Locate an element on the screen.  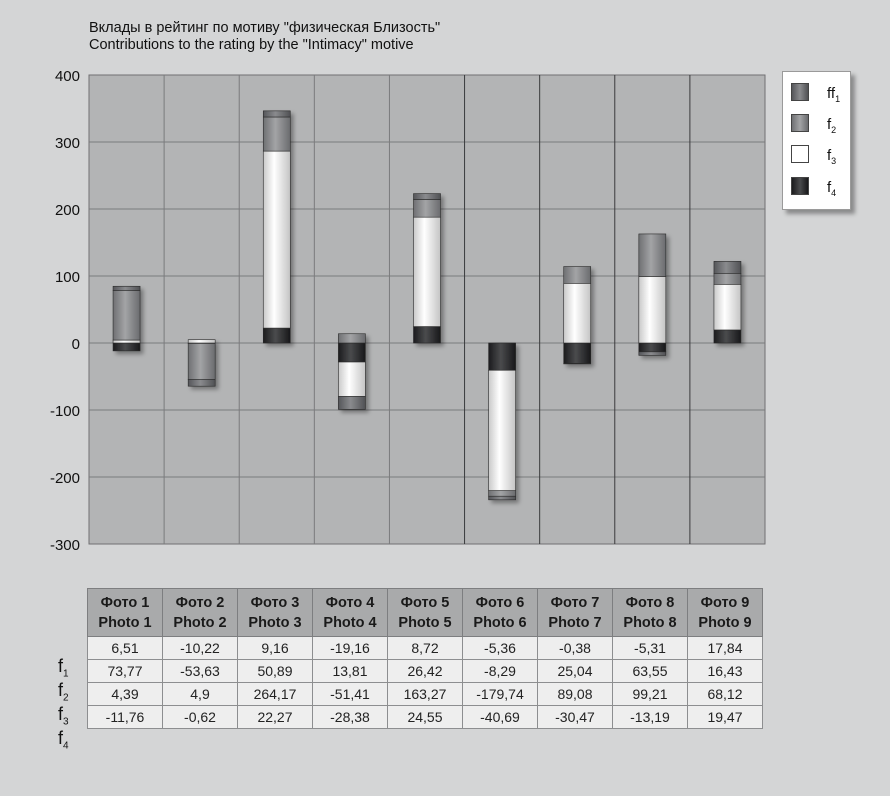
legend-swatch-f3 is located at coordinates (800, 154).